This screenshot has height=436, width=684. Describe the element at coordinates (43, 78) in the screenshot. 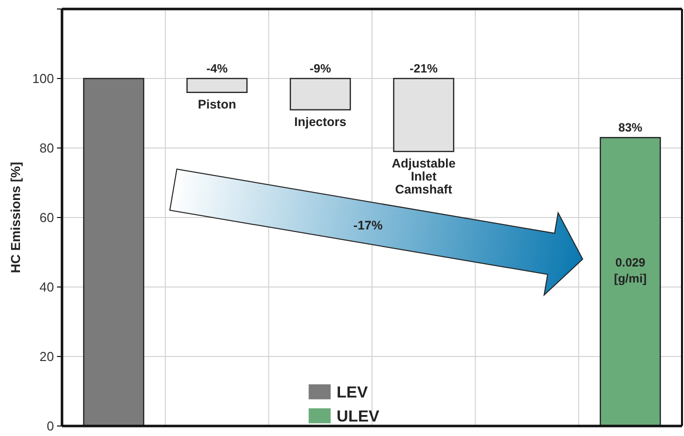

I see `y-tick-label: 100` at that location.